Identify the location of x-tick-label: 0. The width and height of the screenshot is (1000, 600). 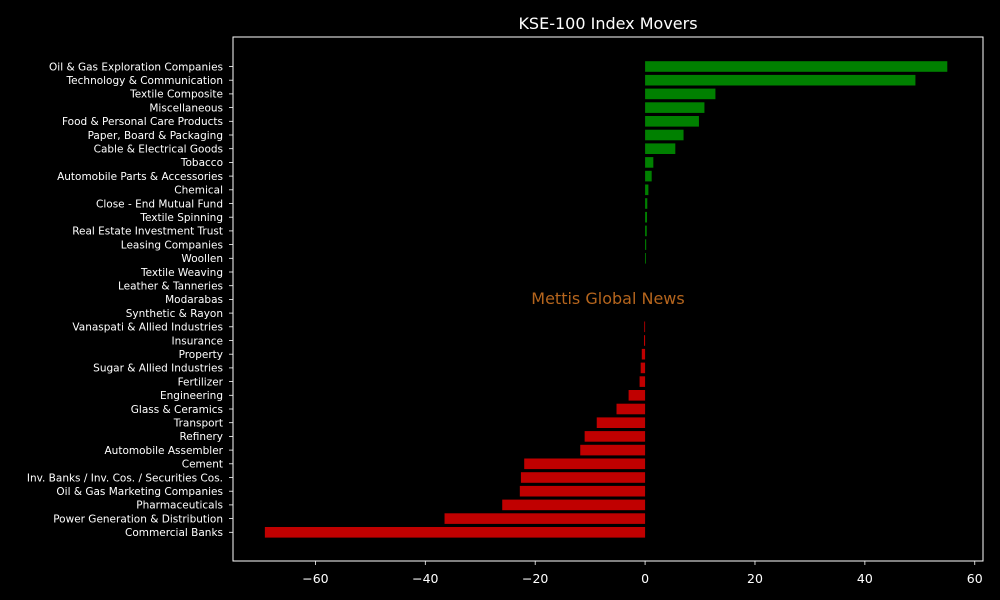
(645, 578).